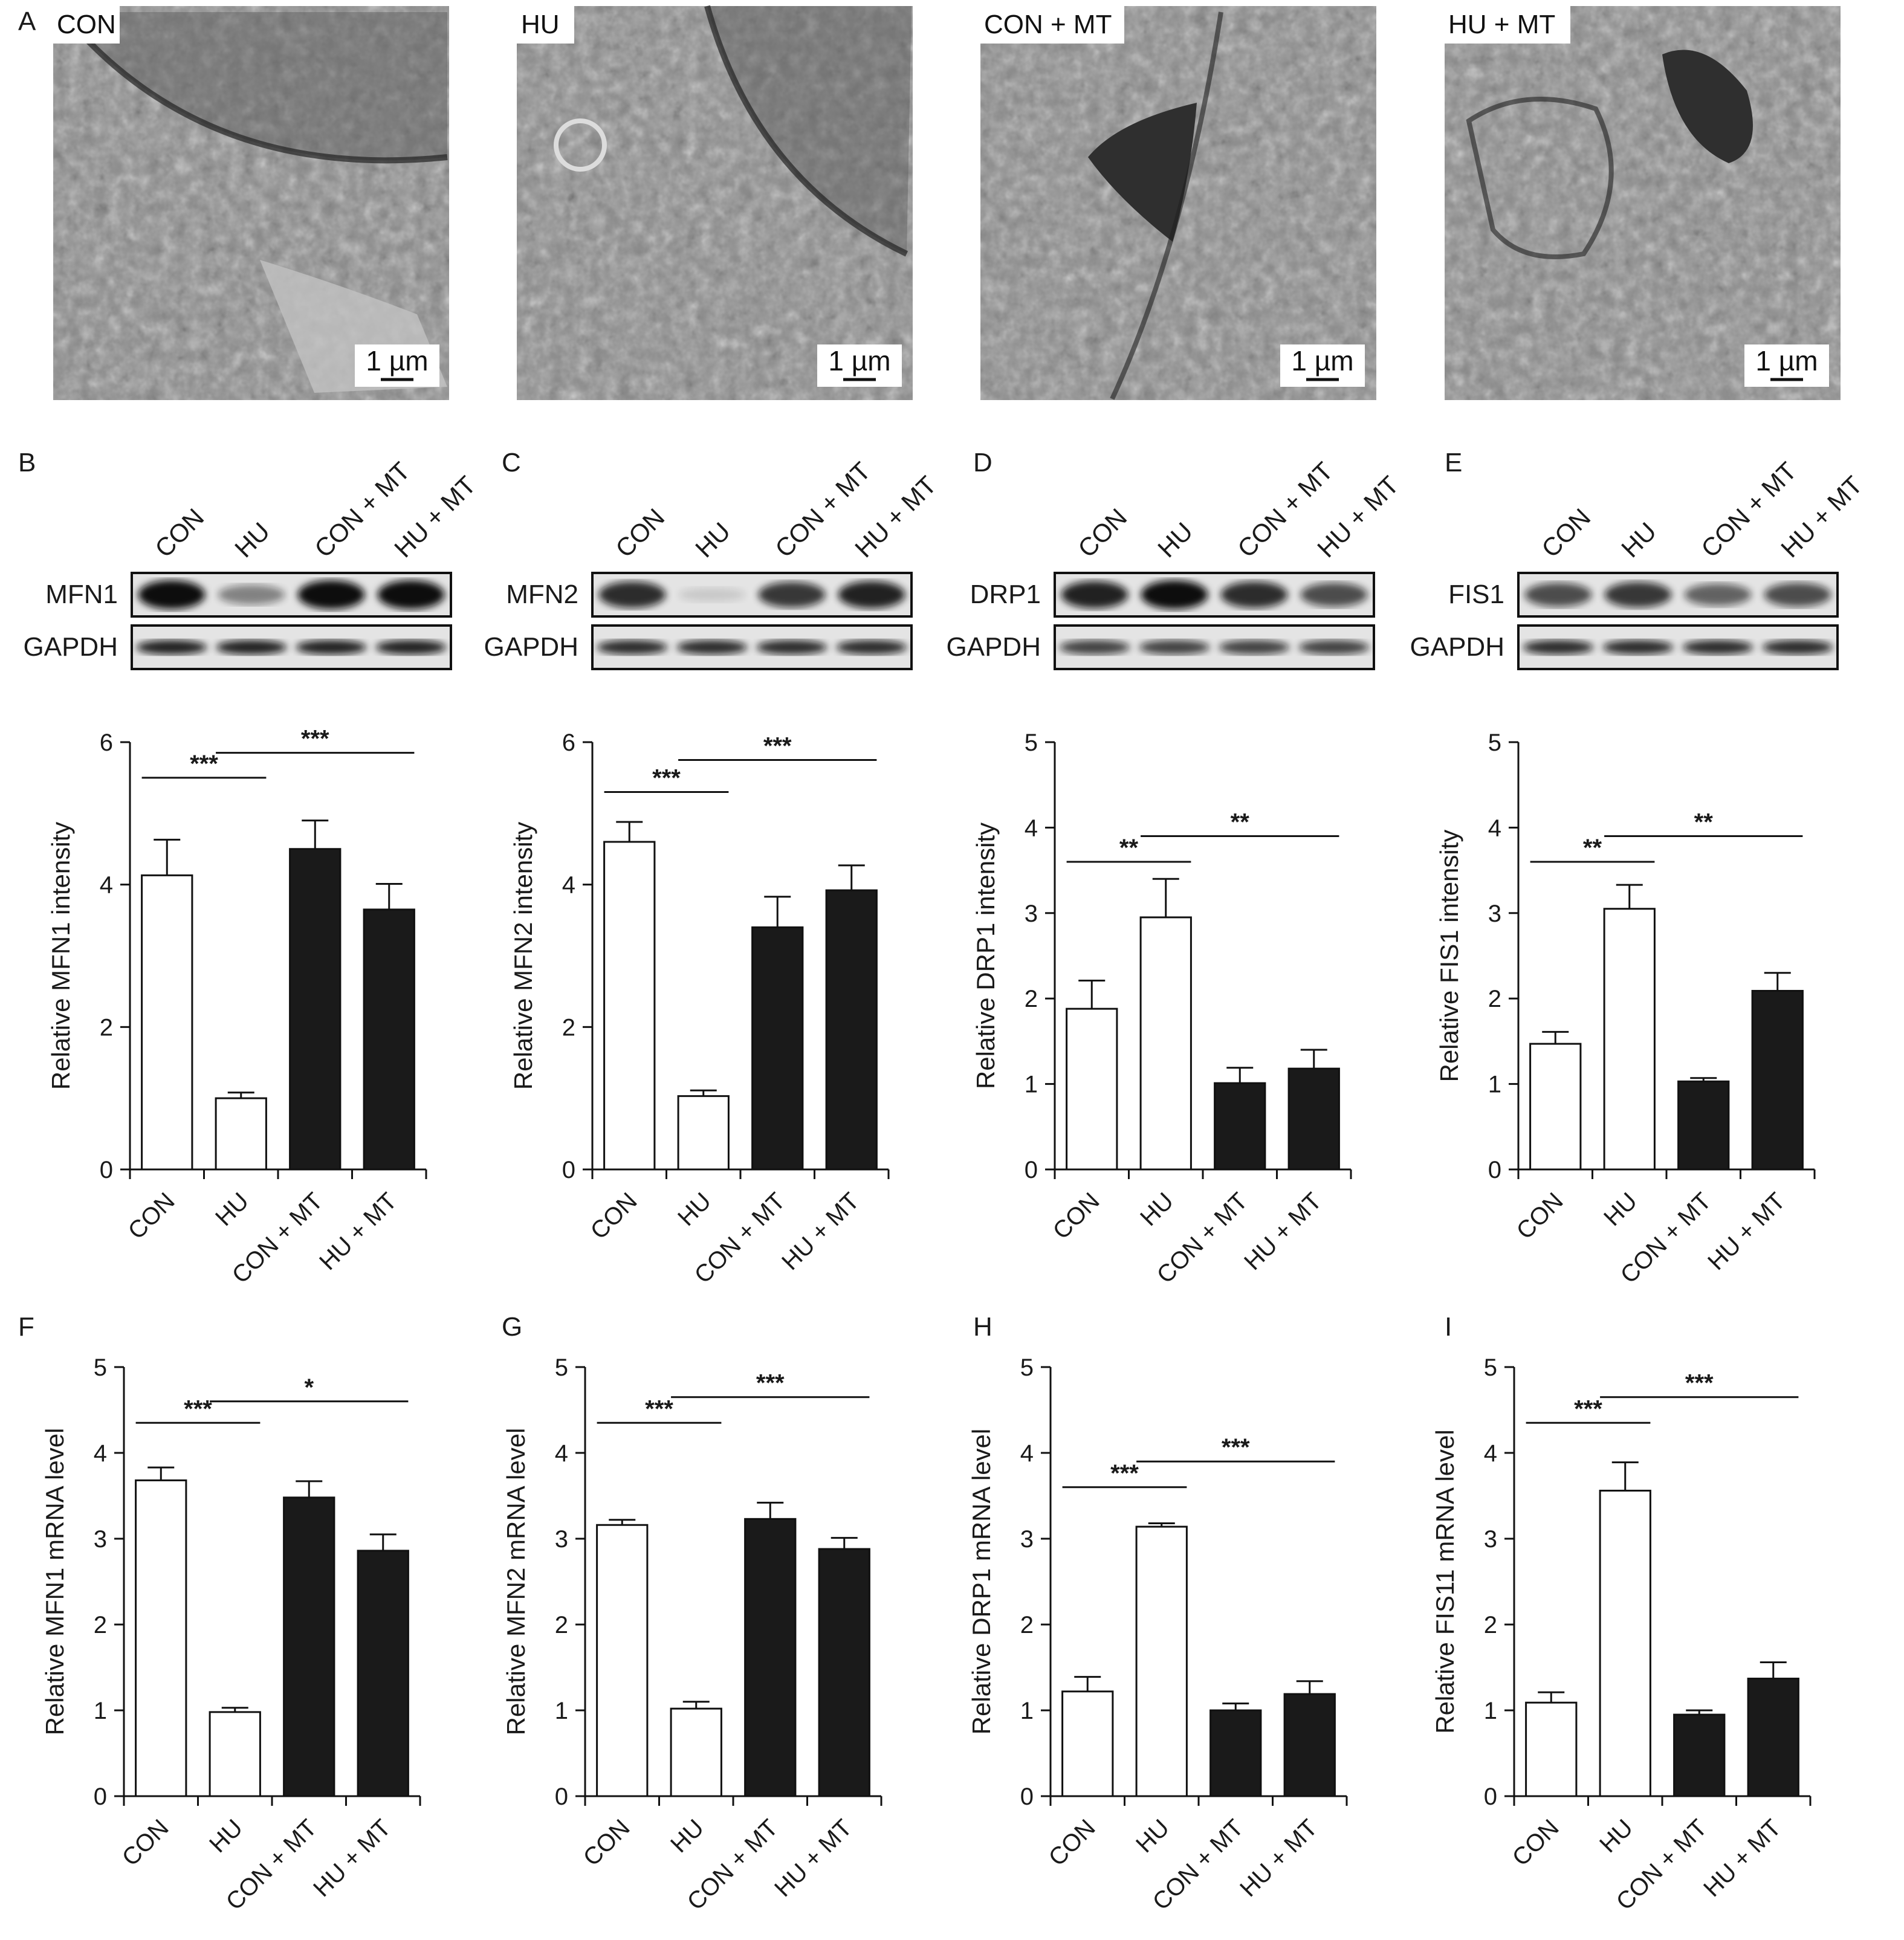 Image resolution: width=1904 pixels, height=1940 pixels. Describe the element at coordinates (1501, 24) in the screenshot. I see `em-title-hu-mt: HU + MT` at that location.